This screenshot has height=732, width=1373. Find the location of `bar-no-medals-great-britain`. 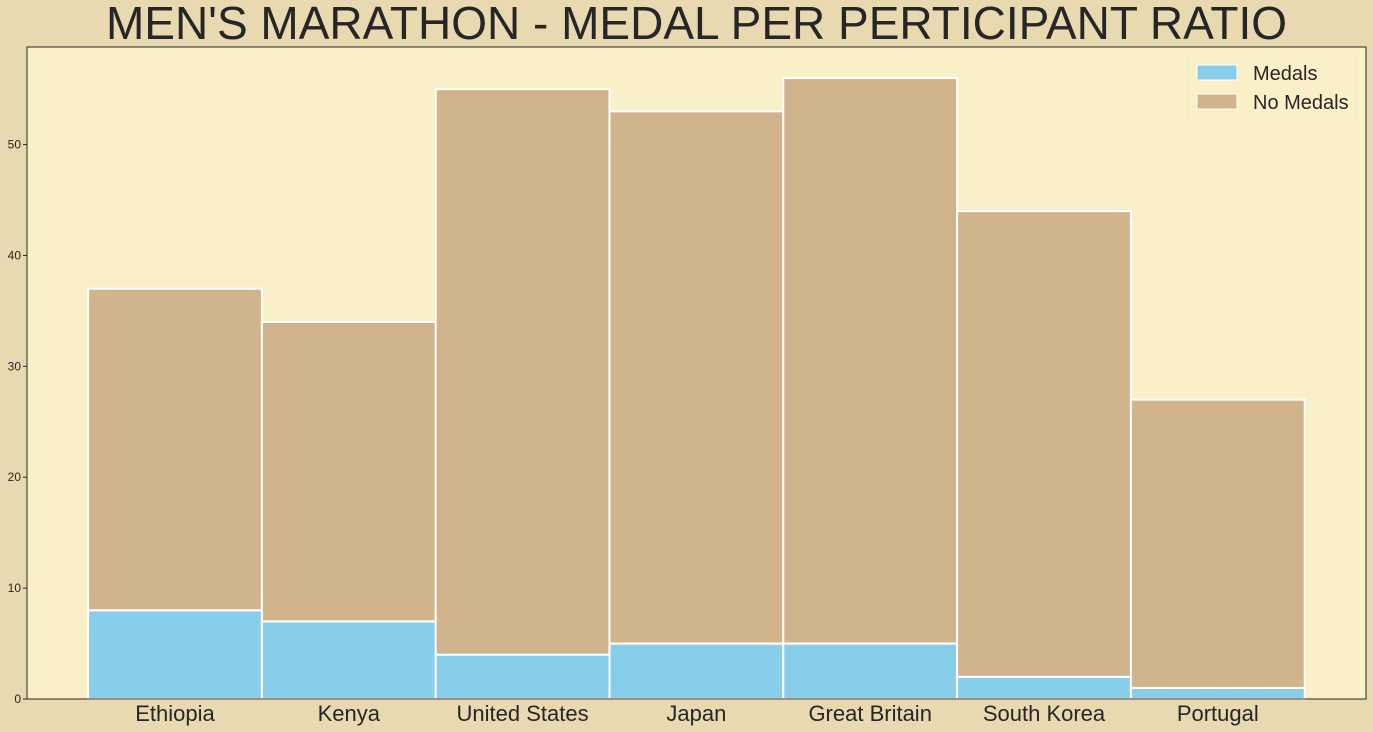

bar-no-medals-great-britain is located at coordinates (870, 361).